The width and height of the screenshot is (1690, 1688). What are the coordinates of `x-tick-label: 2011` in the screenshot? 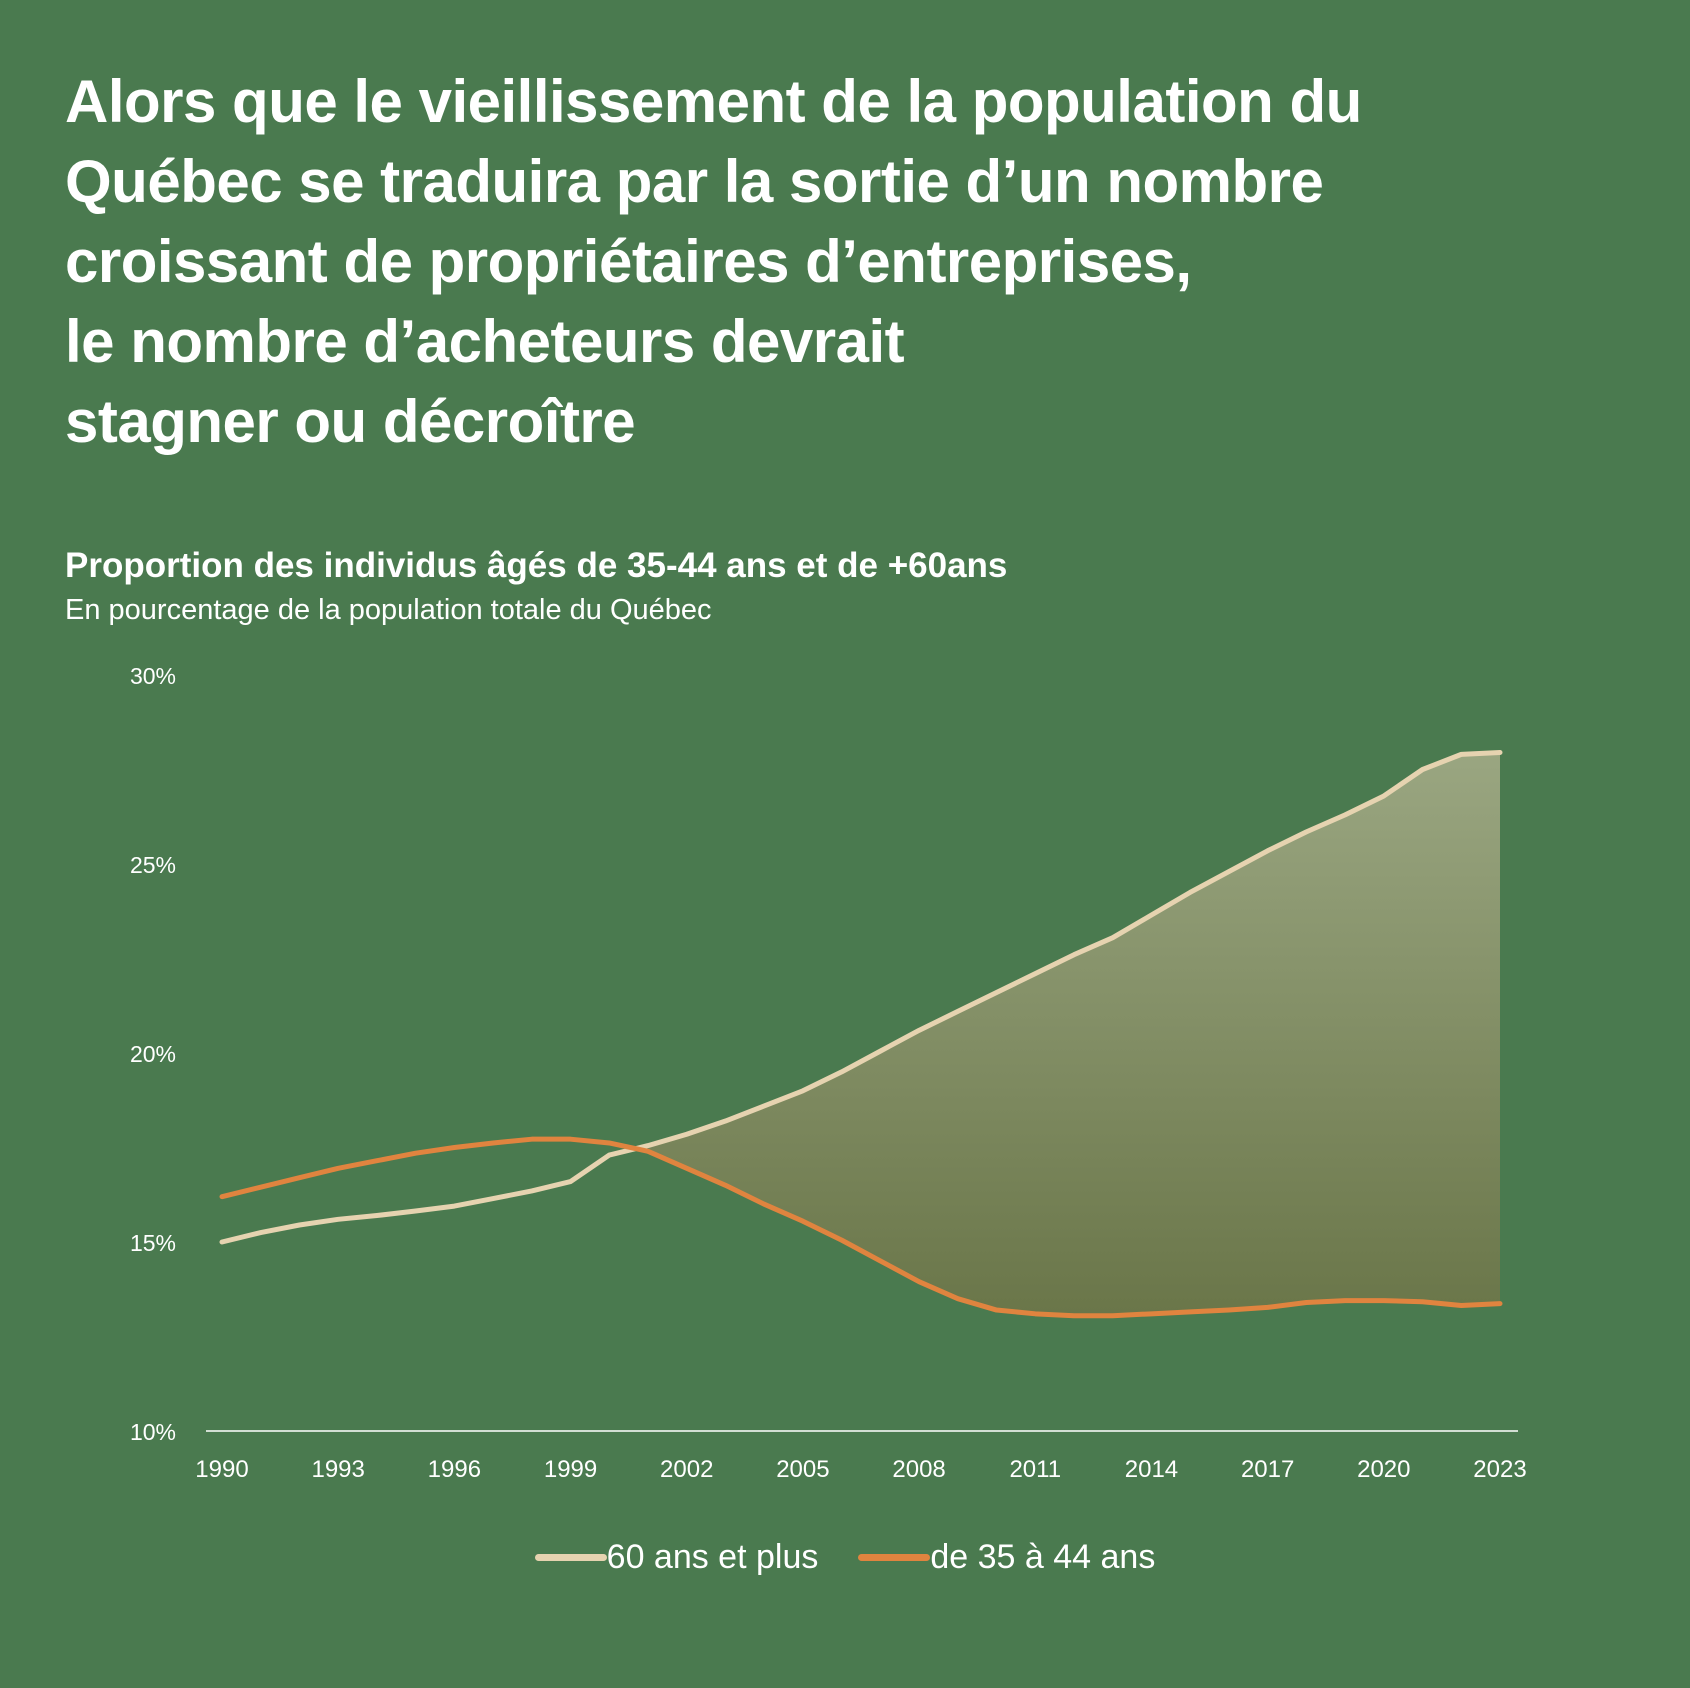 It's located at (1035, 1469).